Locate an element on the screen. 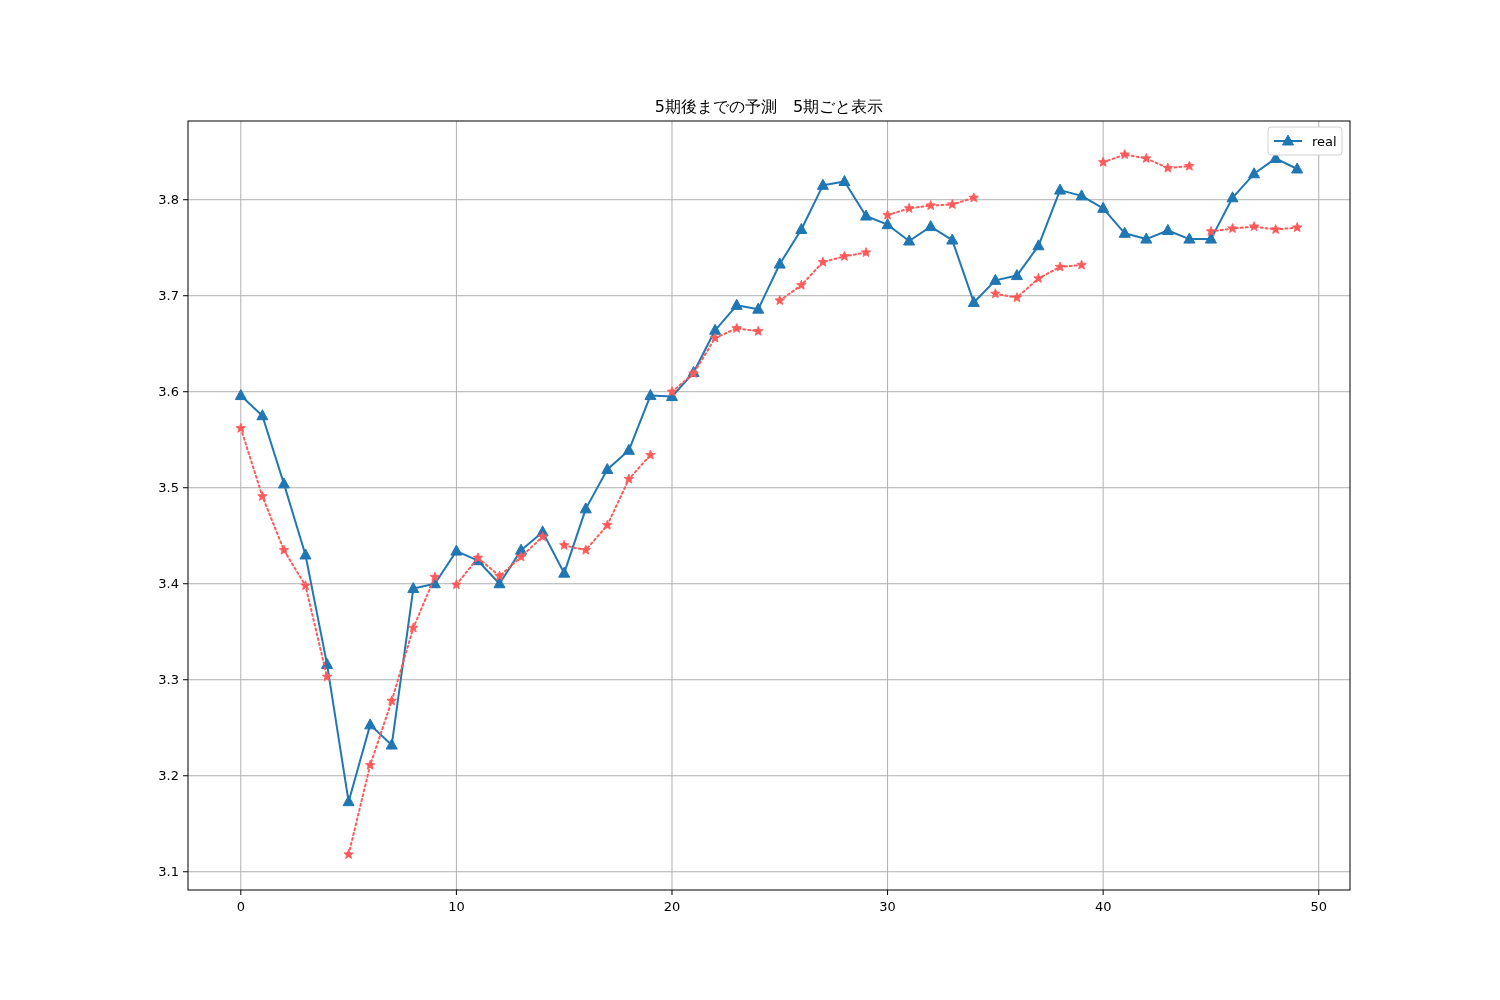  y-tick-label: 3.7 is located at coordinates (168, 296).